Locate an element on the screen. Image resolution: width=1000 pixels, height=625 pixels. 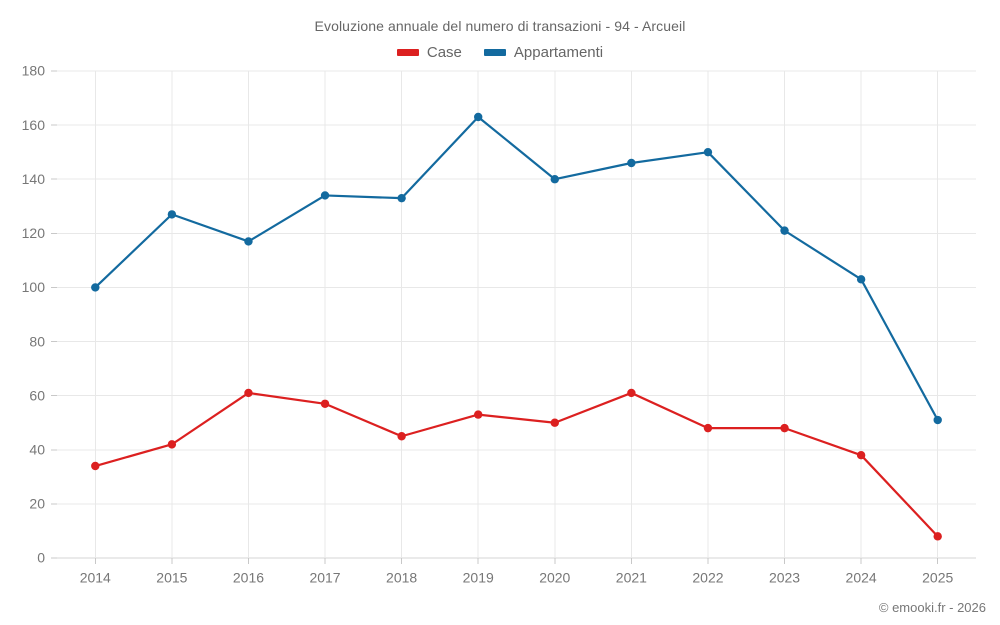
legend-label-appartamenti: Appartamenti is located at coordinates (558, 52).